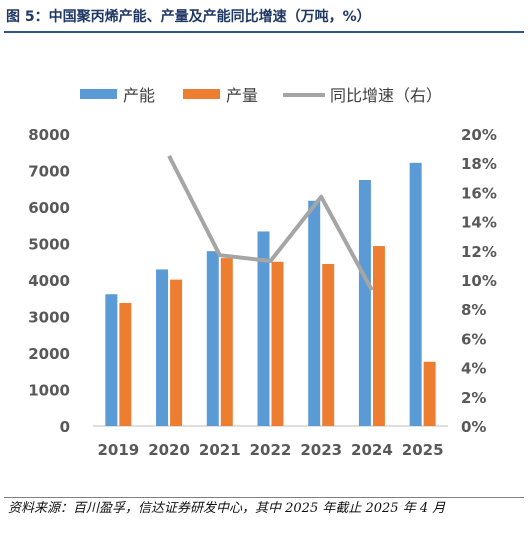 The width and height of the screenshot is (528, 535). I want to click on y-right-tick-label: 0%, so click(473, 427).